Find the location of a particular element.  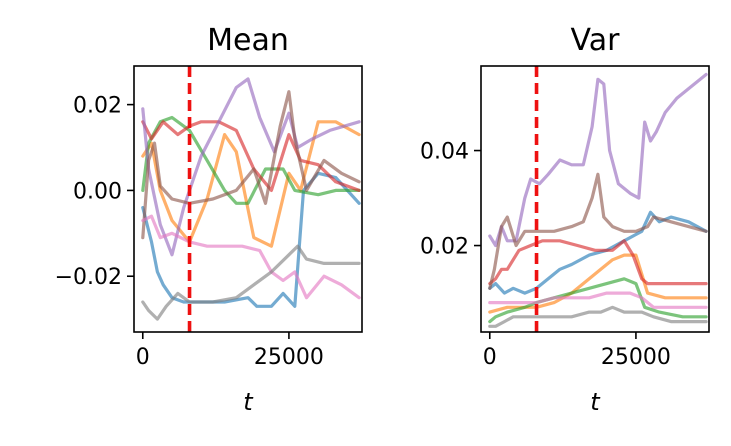

y-tick-label: 0.04 is located at coordinates (444, 152).